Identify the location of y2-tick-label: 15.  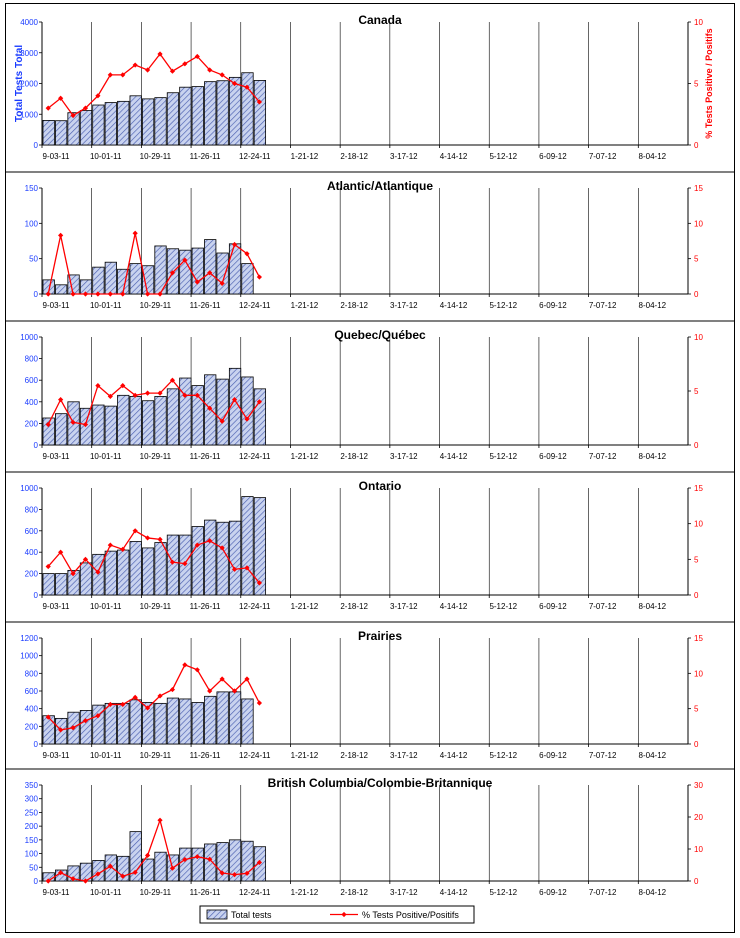
(698, 638).